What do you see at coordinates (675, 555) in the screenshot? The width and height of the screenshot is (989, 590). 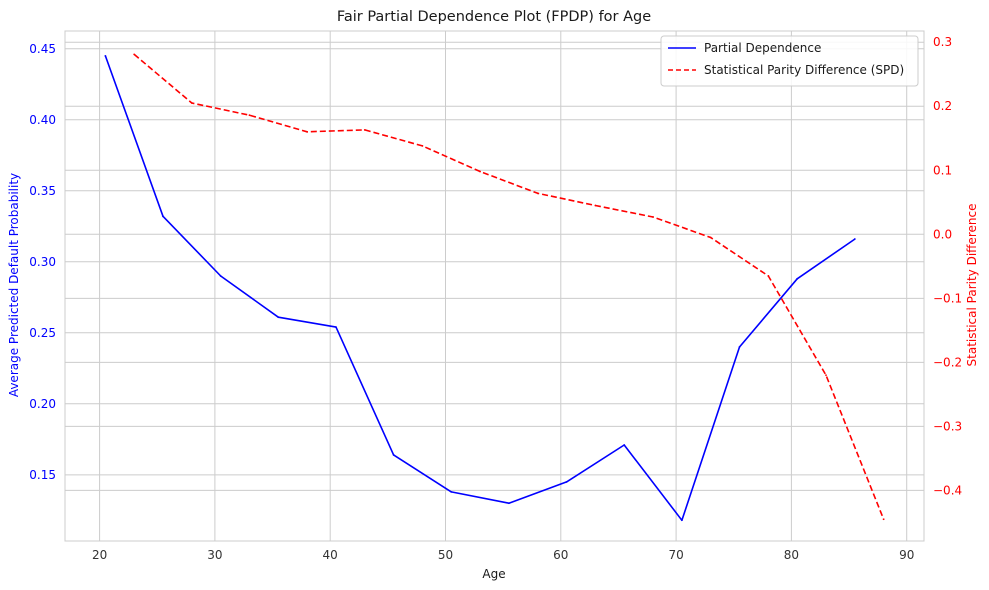 I see `x-tick-label: 70` at bounding box center [675, 555].